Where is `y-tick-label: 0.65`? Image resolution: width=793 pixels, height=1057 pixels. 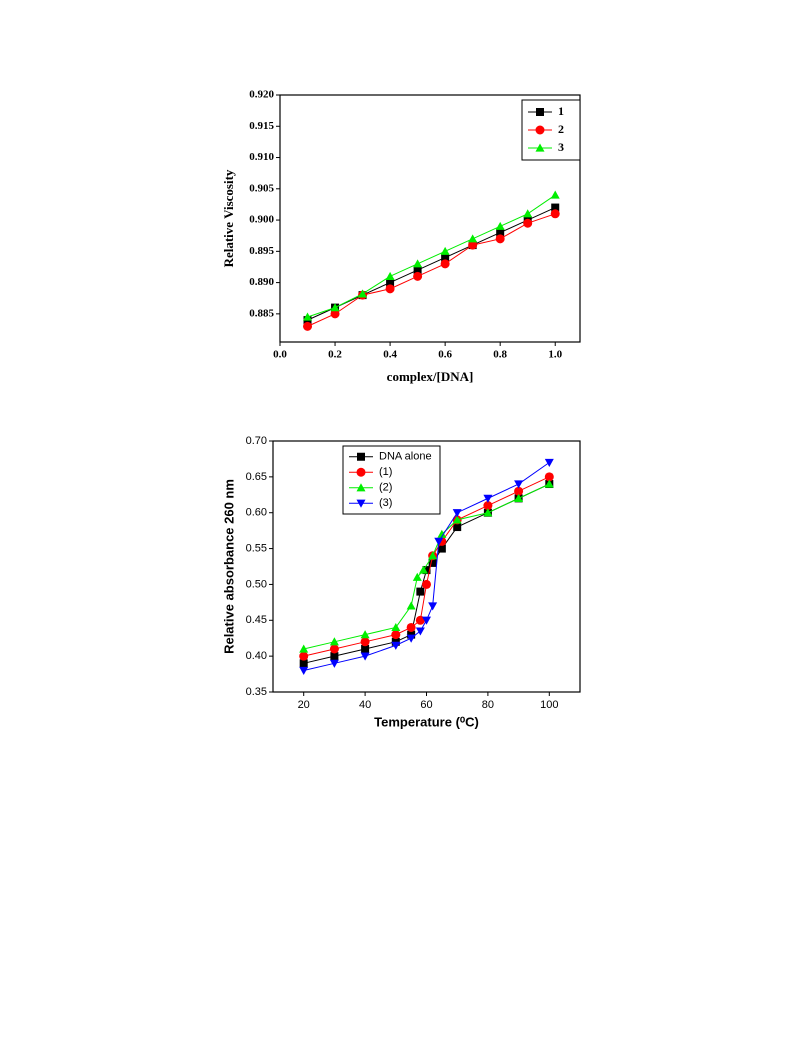
y-tick-label: 0.65 is located at coordinates (256, 477).